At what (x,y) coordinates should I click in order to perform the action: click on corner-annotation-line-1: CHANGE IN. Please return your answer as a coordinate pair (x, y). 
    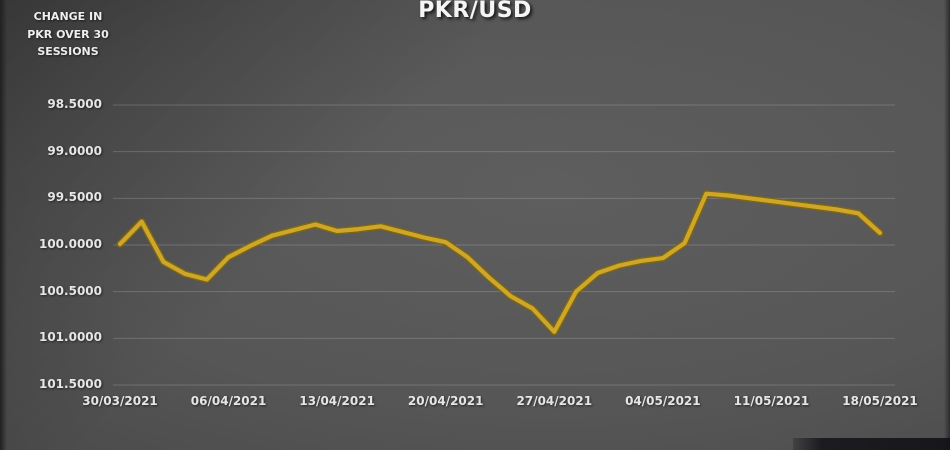
    Looking at the image, I should click on (68, 16).